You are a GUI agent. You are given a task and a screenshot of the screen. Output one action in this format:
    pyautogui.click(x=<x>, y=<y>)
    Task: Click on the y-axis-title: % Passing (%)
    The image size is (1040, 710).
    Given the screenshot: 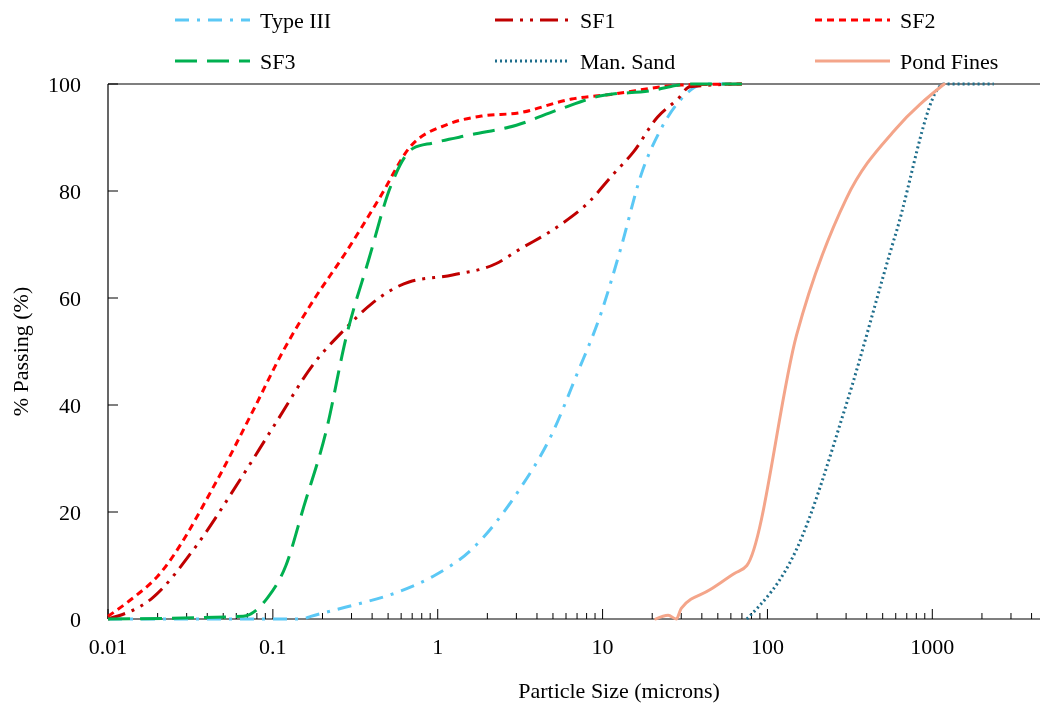 What is the action you would take?
    pyautogui.click(x=20, y=351)
    